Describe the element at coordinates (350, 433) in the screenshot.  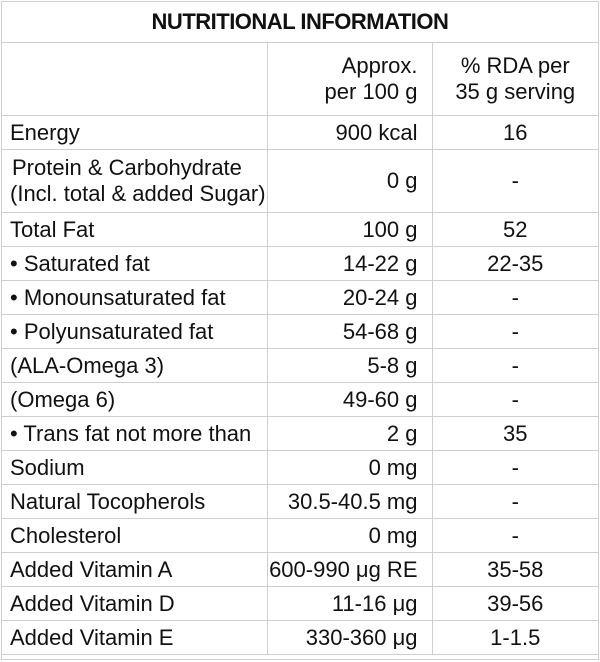
I see `nutrient-amount: 2 g` at that location.